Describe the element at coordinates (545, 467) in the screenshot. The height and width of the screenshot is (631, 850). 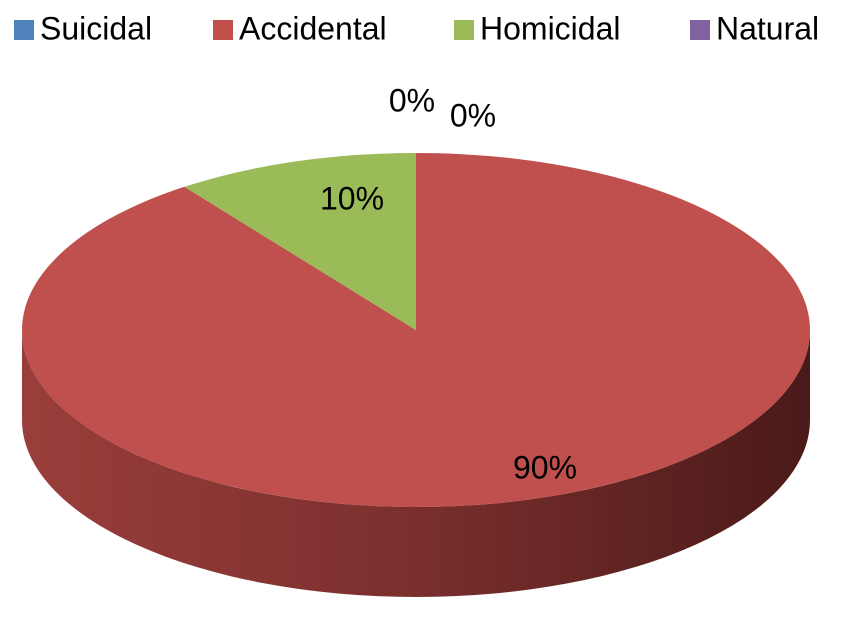
I see `data-label: 90%` at that location.